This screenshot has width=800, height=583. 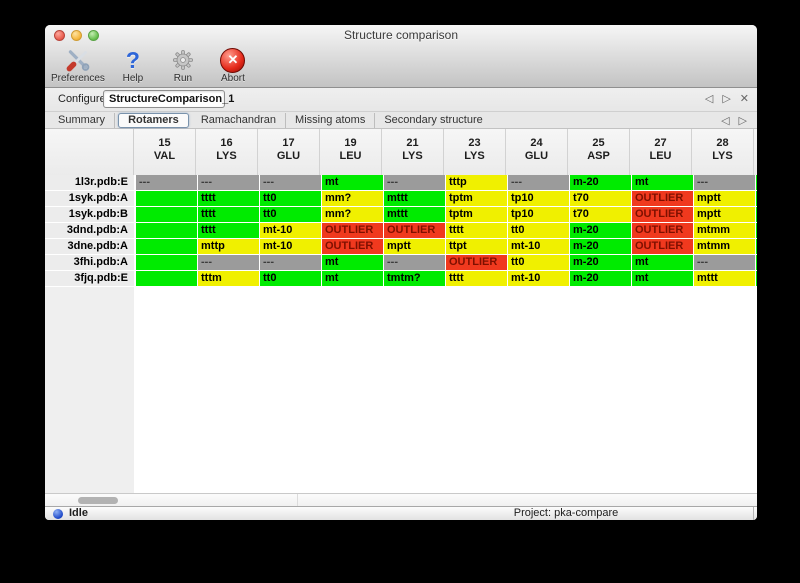 I want to click on rotamer-cell: tttm, so click(x=228, y=278).